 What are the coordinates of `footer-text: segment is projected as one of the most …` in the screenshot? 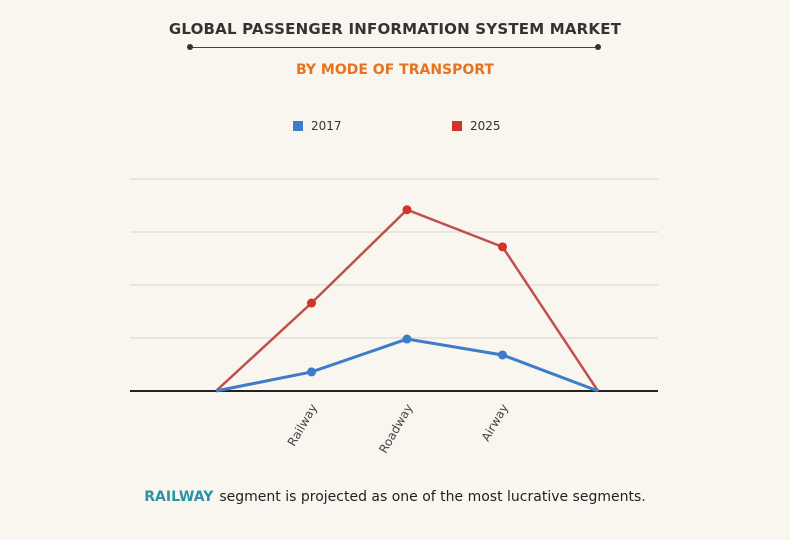 It's located at (432, 497).